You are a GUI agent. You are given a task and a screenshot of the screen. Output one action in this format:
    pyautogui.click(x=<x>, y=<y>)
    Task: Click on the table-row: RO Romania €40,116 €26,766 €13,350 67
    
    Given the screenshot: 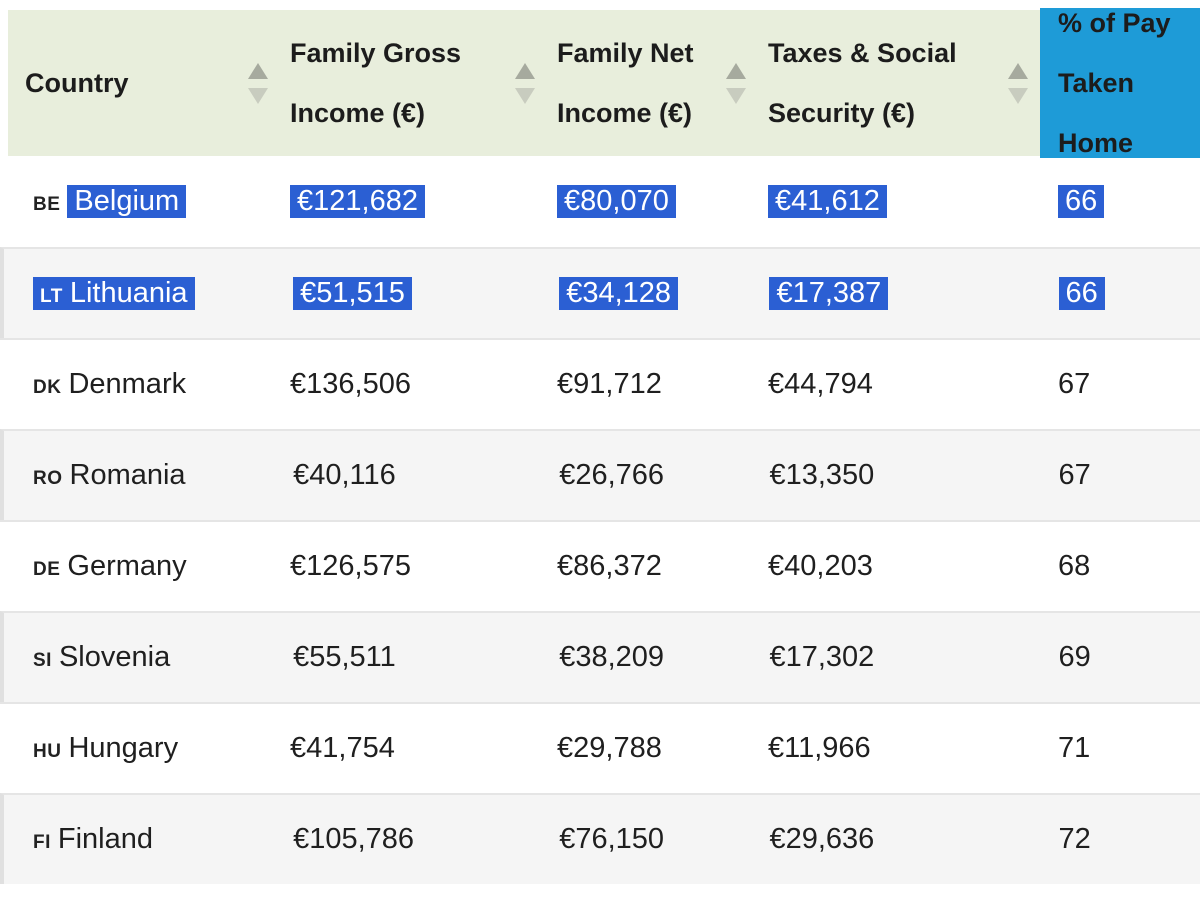 What is the action you would take?
    pyautogui.click(x=600, y=474)
    